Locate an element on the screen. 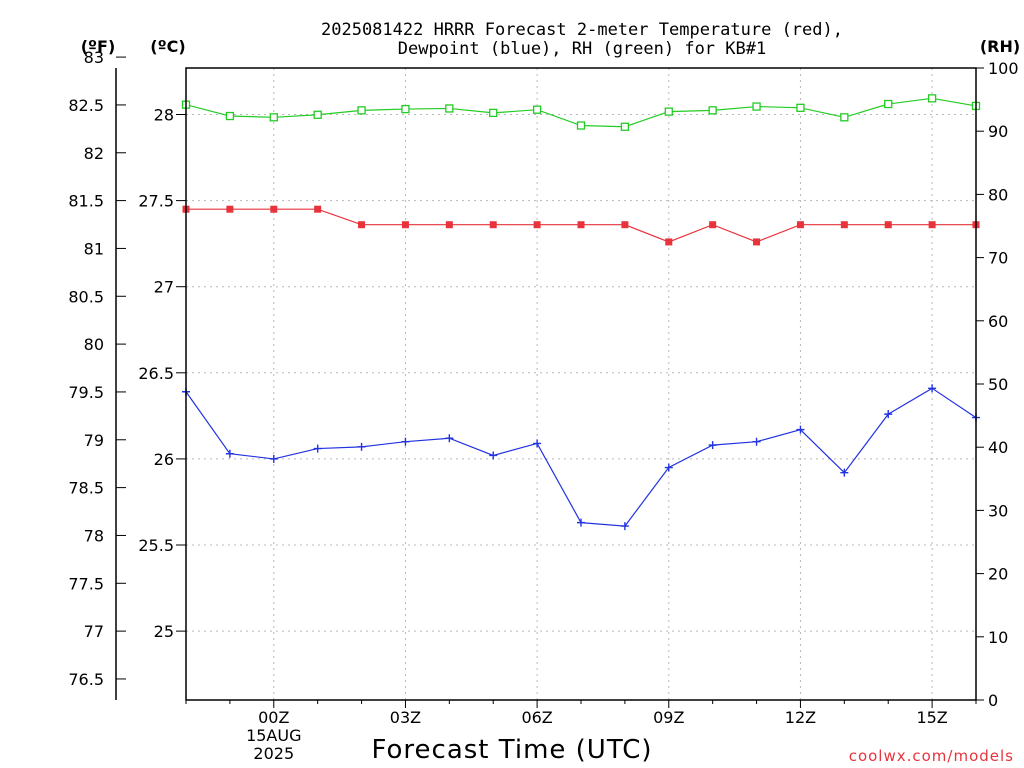  fahrenheit-tick-label: 83 is located at coordinates (94, 57).